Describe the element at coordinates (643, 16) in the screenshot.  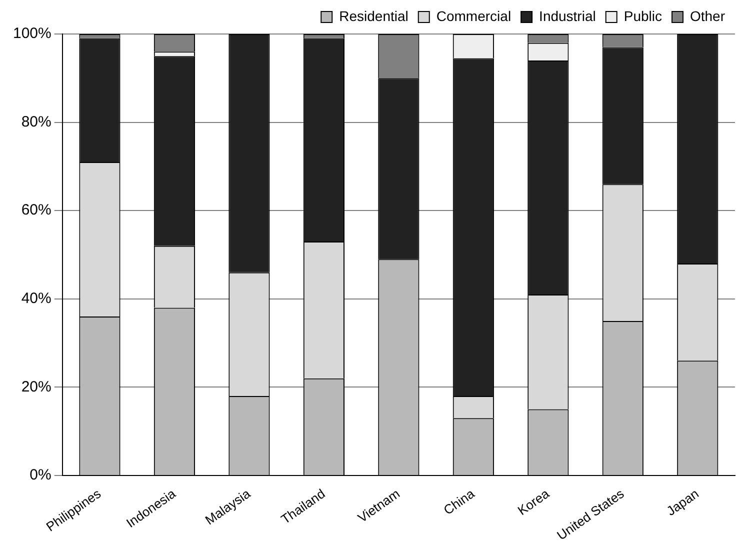
I see `legend-label: Public` at that location.